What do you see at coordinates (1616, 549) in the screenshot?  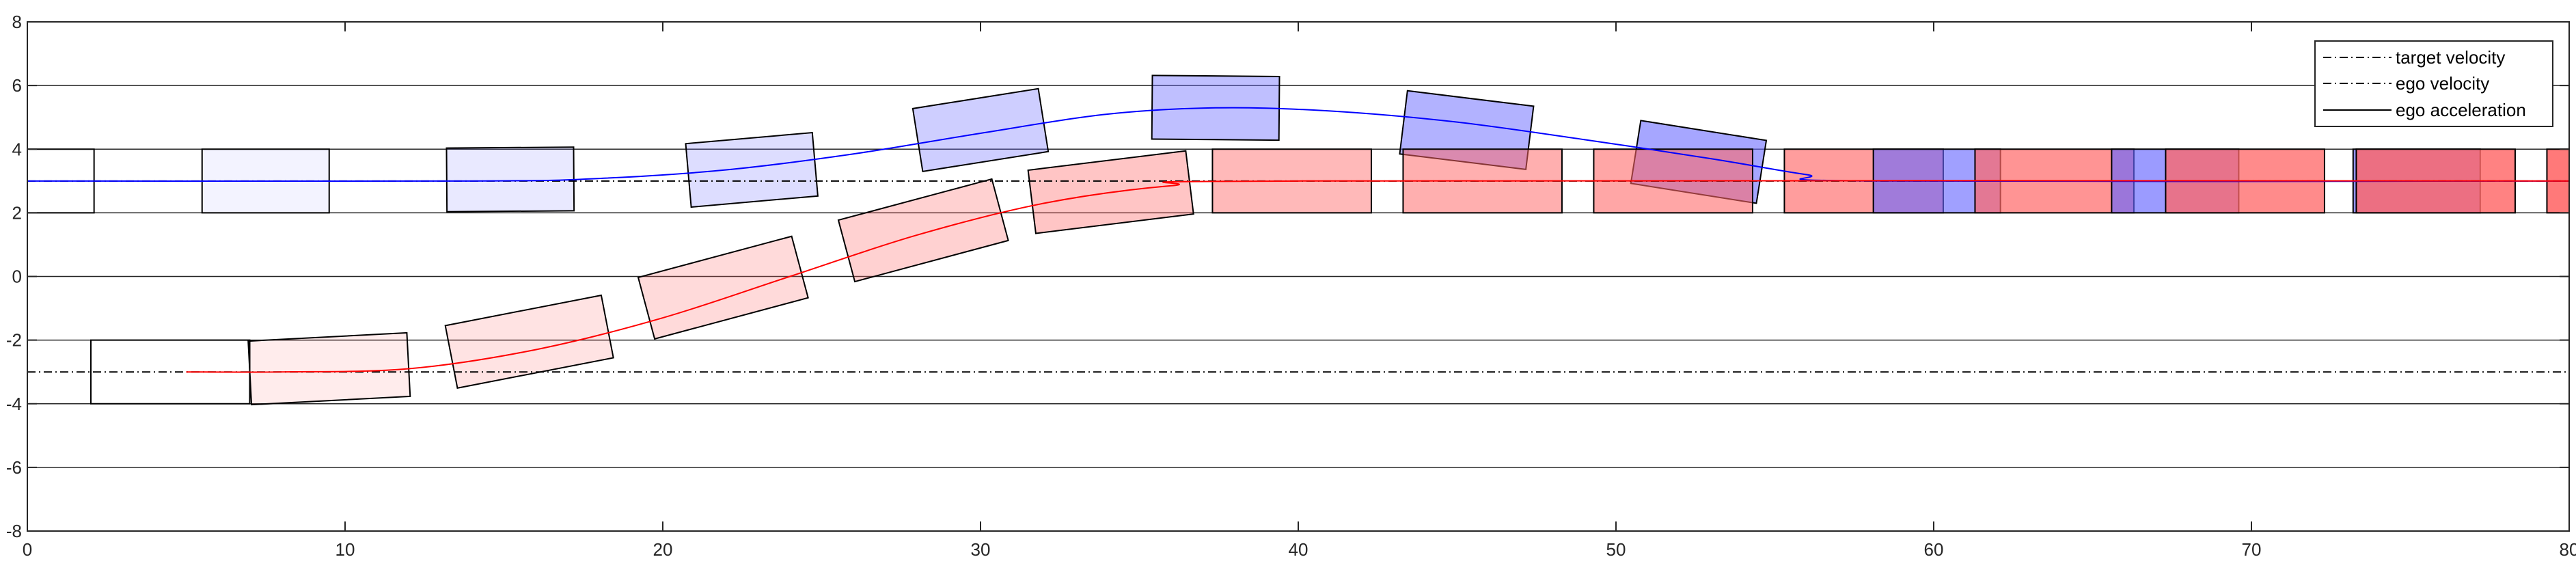 I see `x-tick-label: 50` at bounding box center [1616, 549].